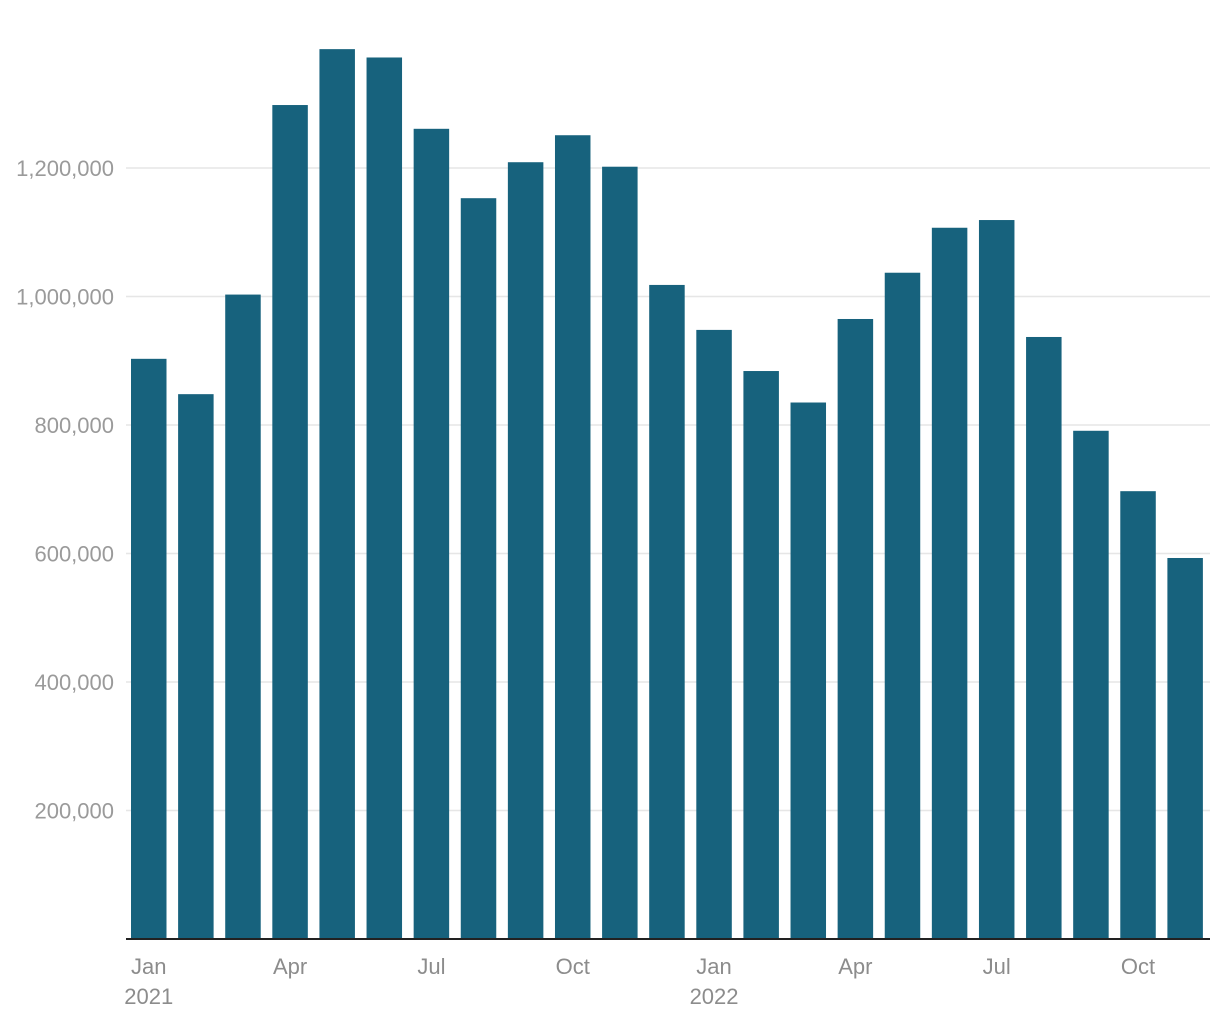 Image resolution: width=1220 pixels, height=1020 pixels. Describe the element at coordinates (714, 996) in the screenshot. I see `x-tick-year-label: 2022` at that location.